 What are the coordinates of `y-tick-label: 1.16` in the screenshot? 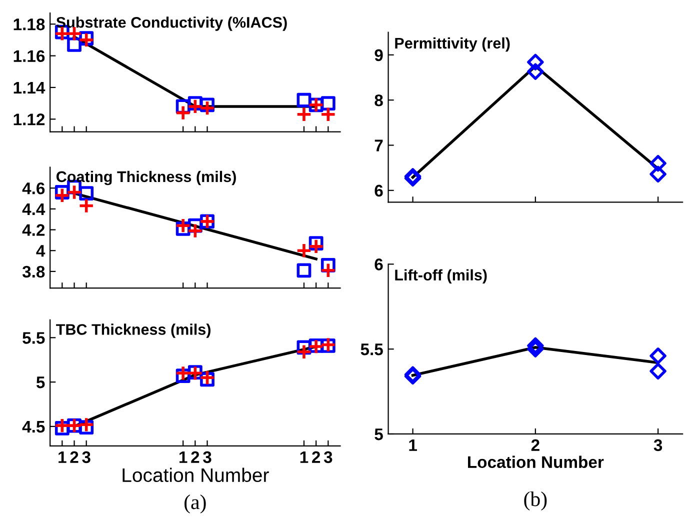 It's located at (29, 56).